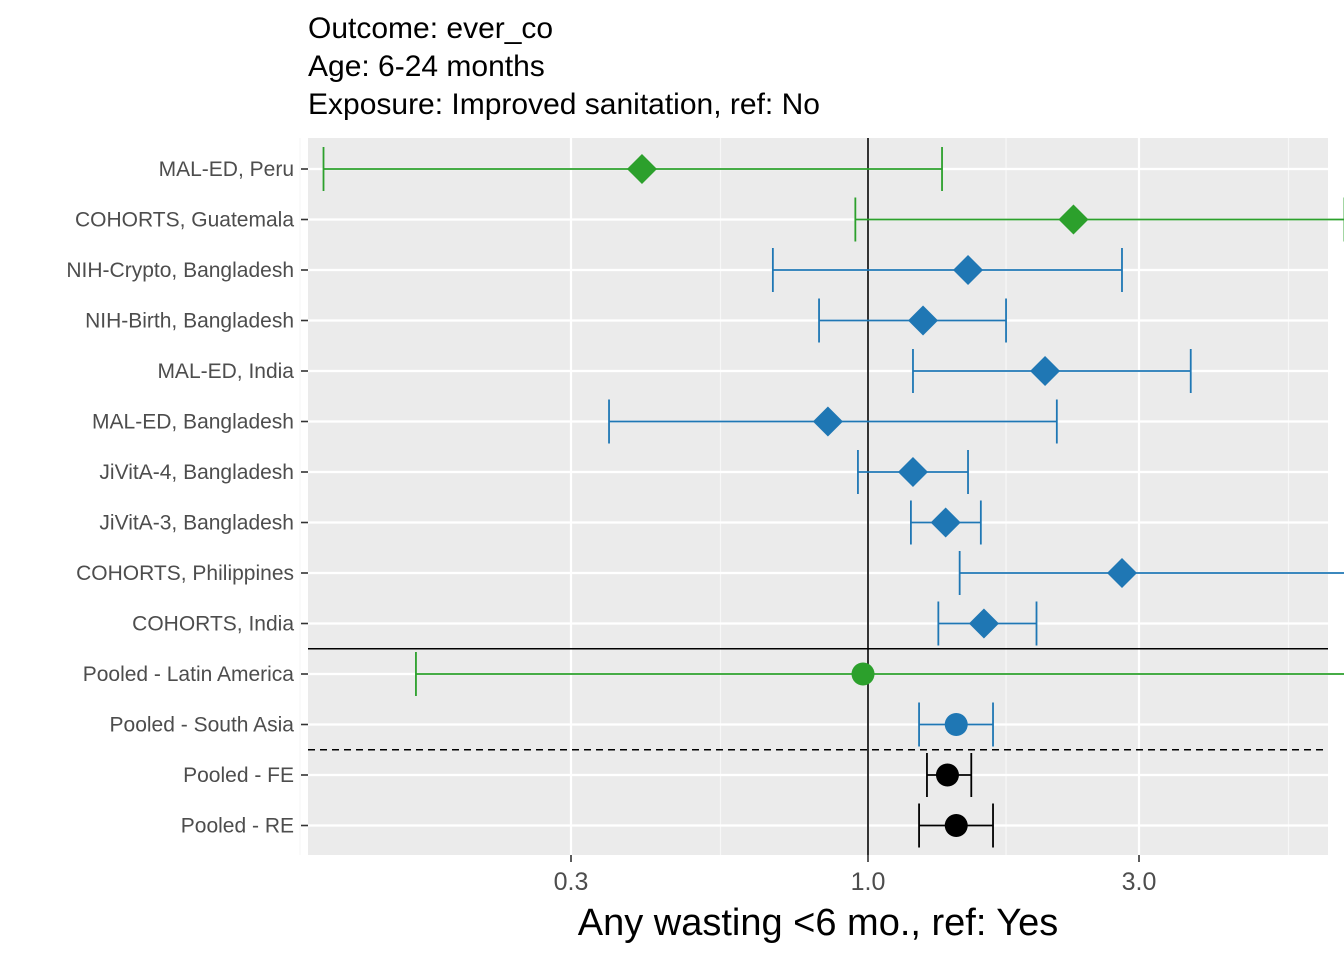 The width and height of the screenshot is (1344, 960). I want to click on row-label: Pooled - RE, so click(237, 826).